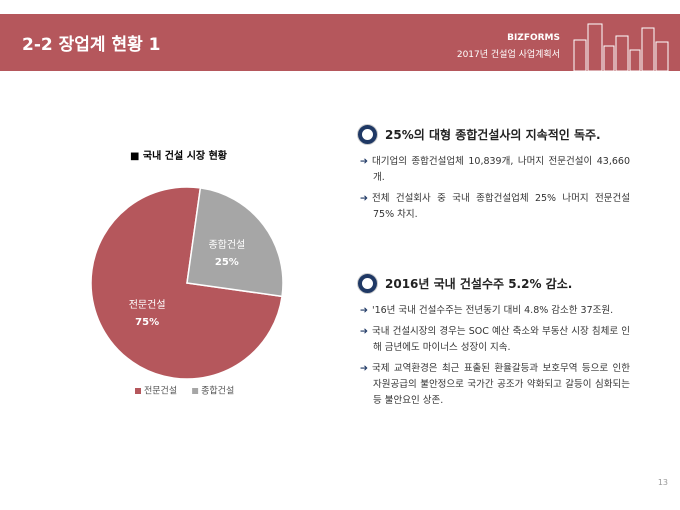 This screenshot has height=510, width=680. I want to click on slice-label: 종합건설, so click(226, 245).